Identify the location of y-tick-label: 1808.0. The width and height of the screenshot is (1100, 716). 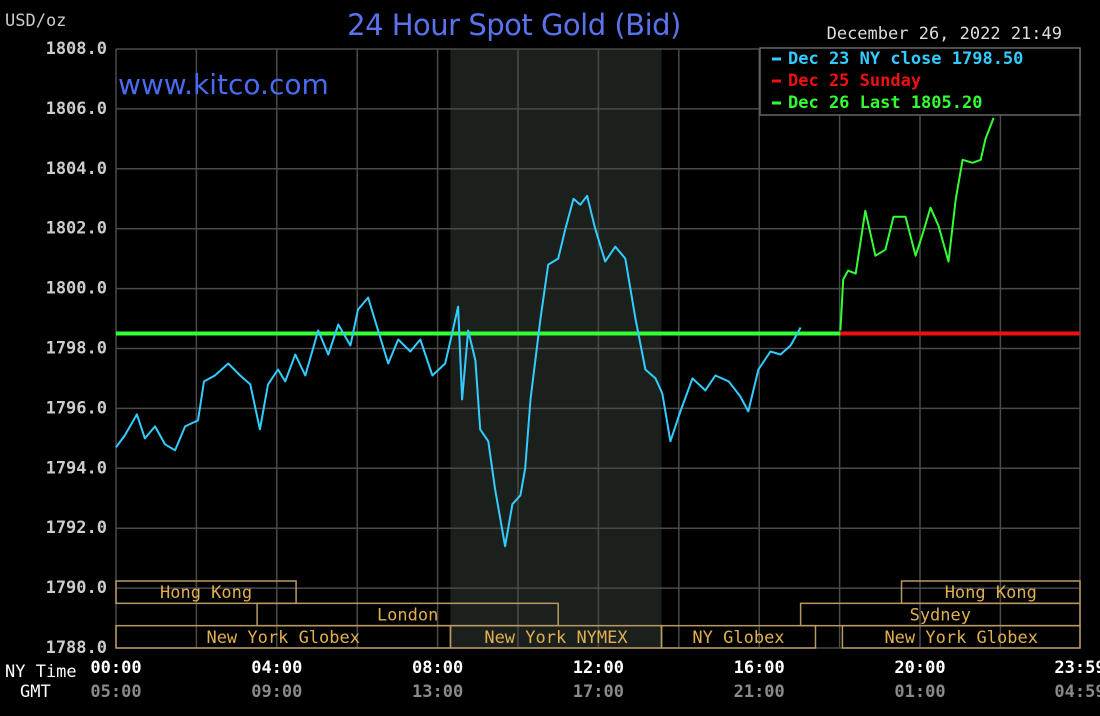
(76, 49).